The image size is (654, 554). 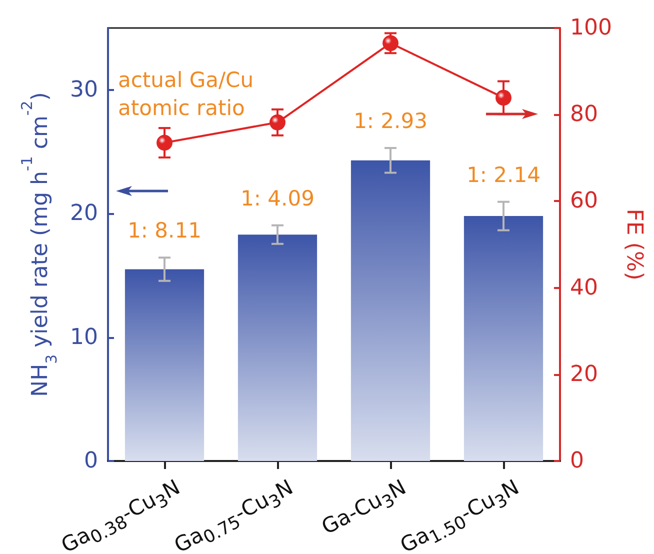 What do you see at coordinates (91, 461) in the screenshot?
I see `y-tick-label: 0` at bounding box center [91, 461].